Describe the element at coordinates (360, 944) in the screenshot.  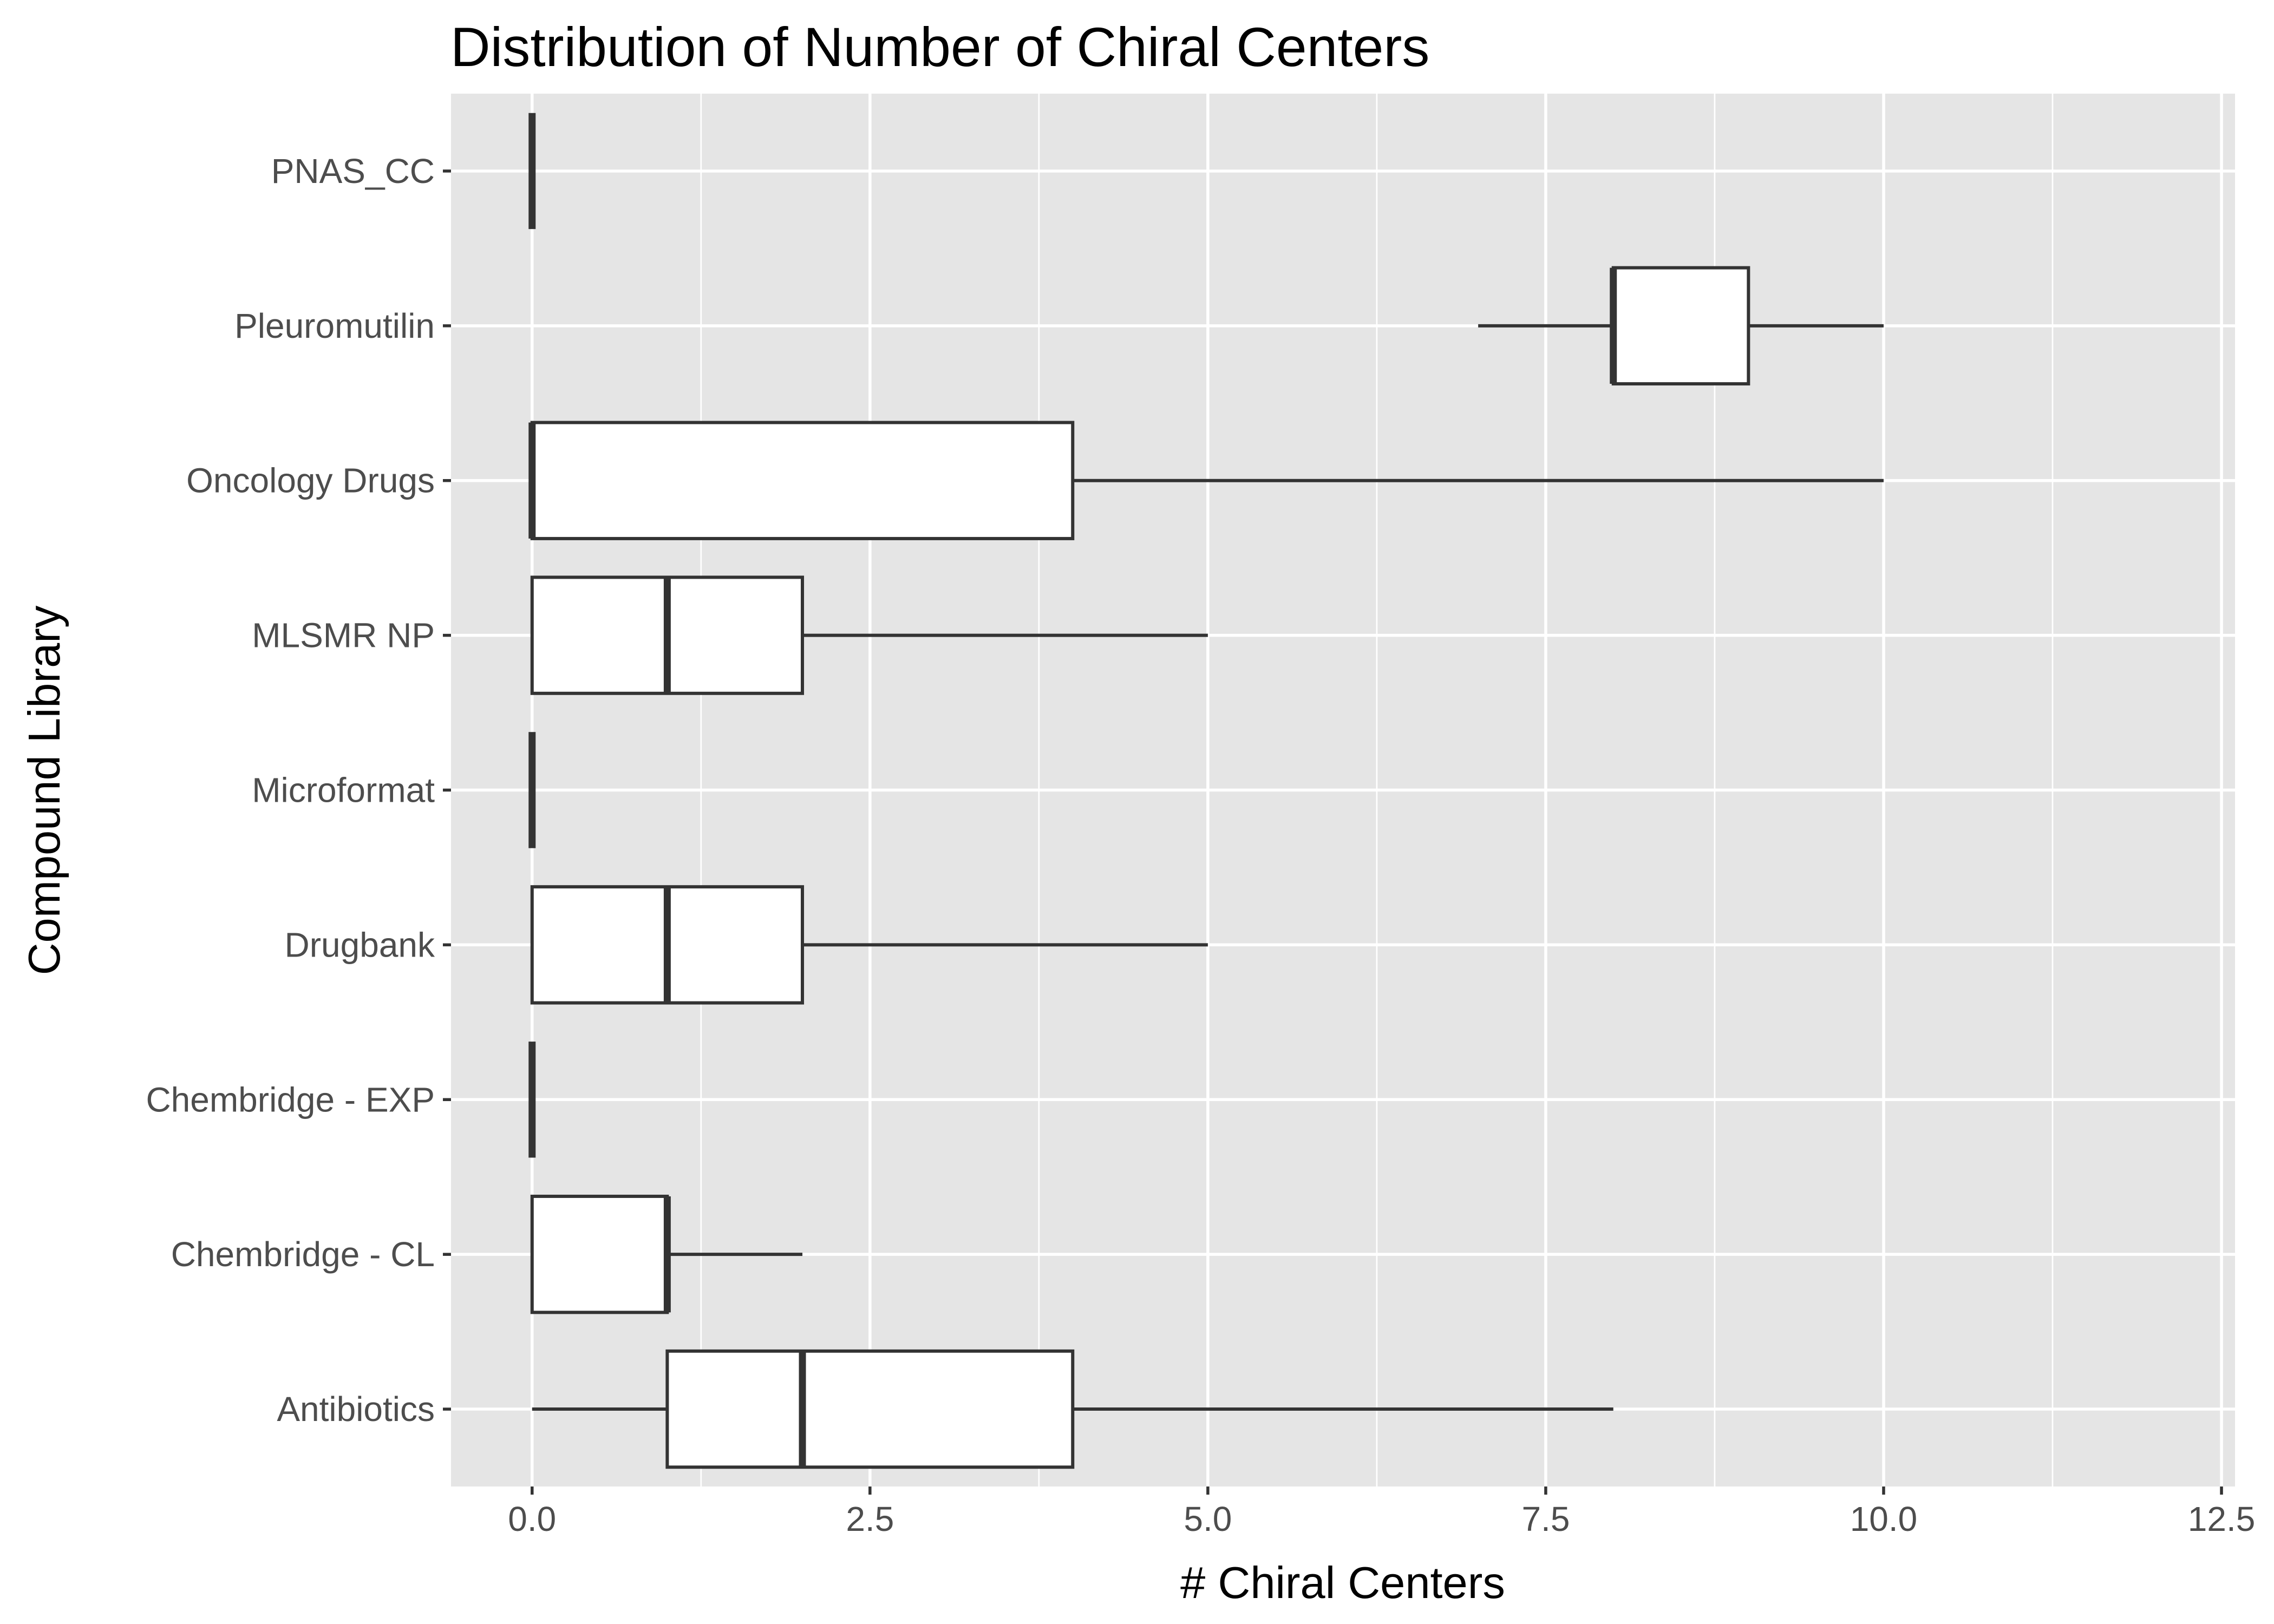
I see `y-tick-label: Drugbank` at that location.